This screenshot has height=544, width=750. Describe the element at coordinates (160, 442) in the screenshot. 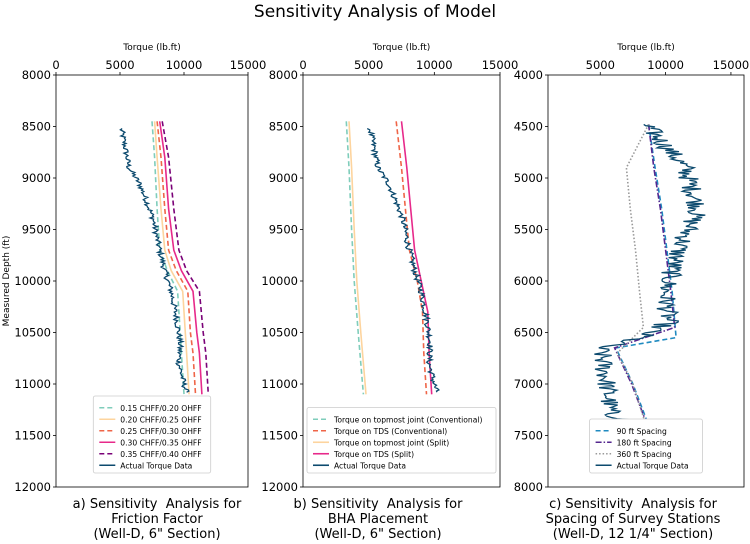

I see `legend-label: 0.30 CHFF/0.35 OHFF` at that location.